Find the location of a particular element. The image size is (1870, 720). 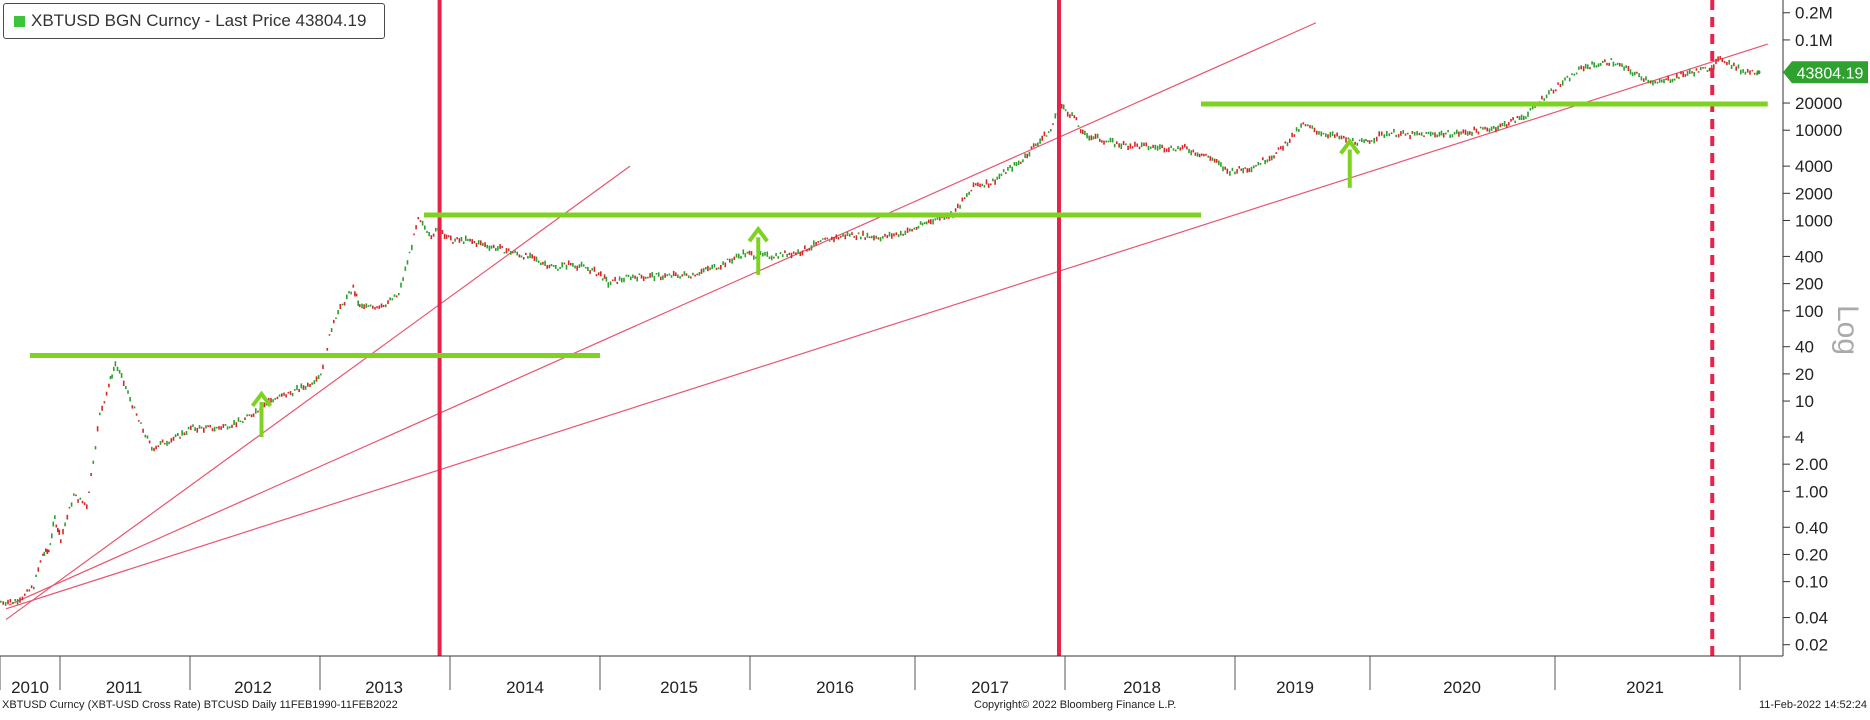

x-tick-label: 2013 is located at coordinates (384, 687).